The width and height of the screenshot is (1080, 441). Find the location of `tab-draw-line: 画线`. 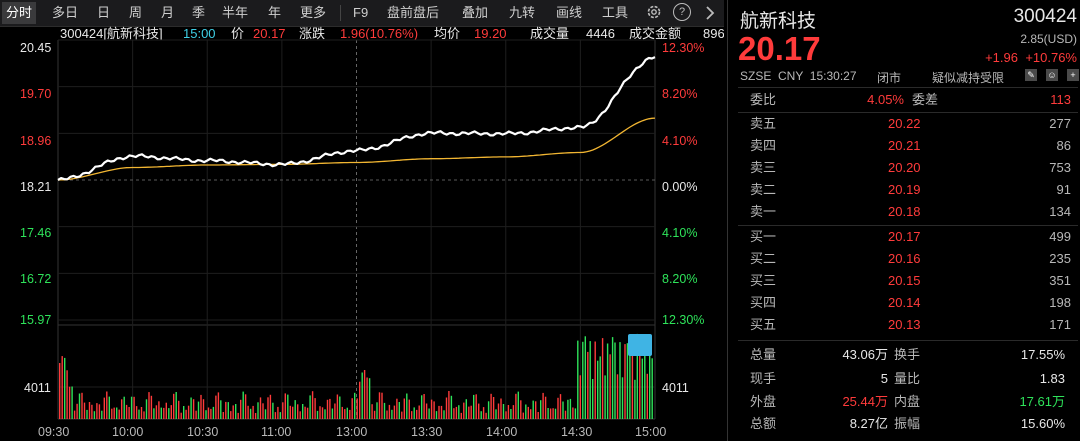

tab-draw-line: 画线 is located at coordinates (569, 12).